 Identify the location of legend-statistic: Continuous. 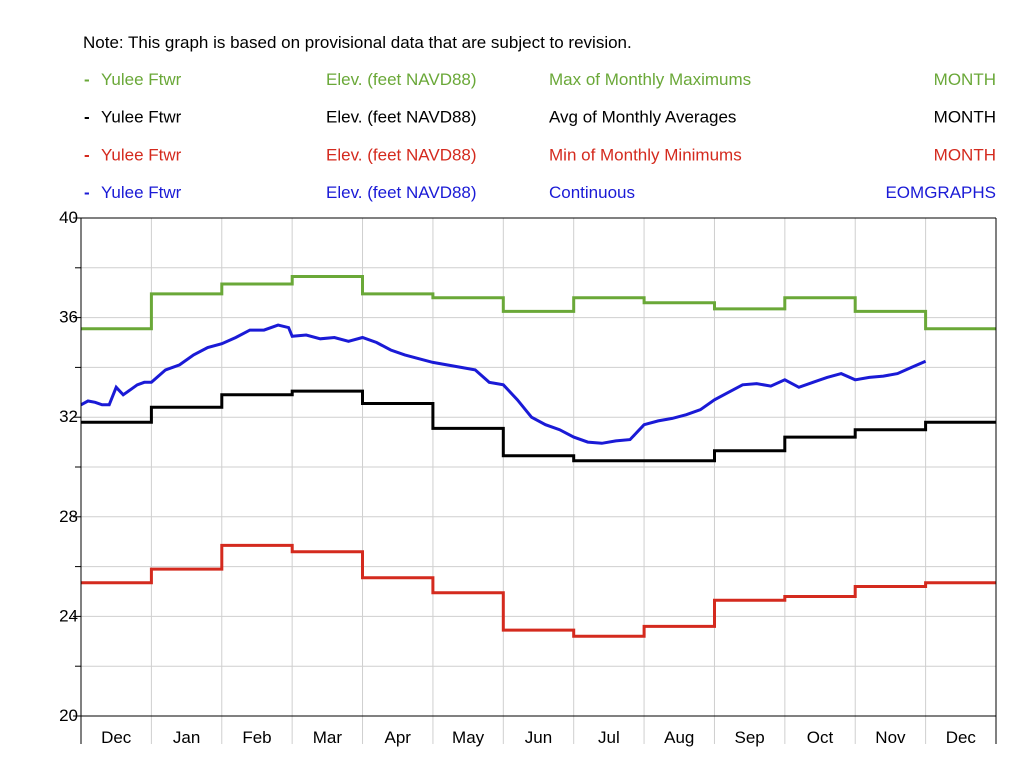
(592, 192).